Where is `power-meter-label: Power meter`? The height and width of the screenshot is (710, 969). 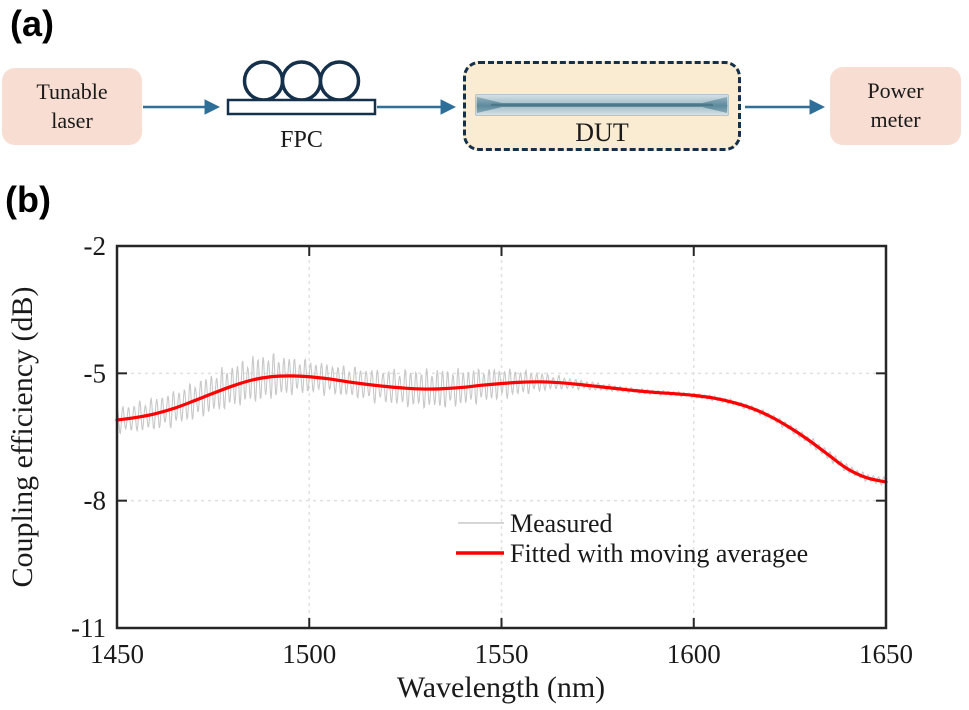
power-meter-label: Power meter is located at coordinates (895, 105).